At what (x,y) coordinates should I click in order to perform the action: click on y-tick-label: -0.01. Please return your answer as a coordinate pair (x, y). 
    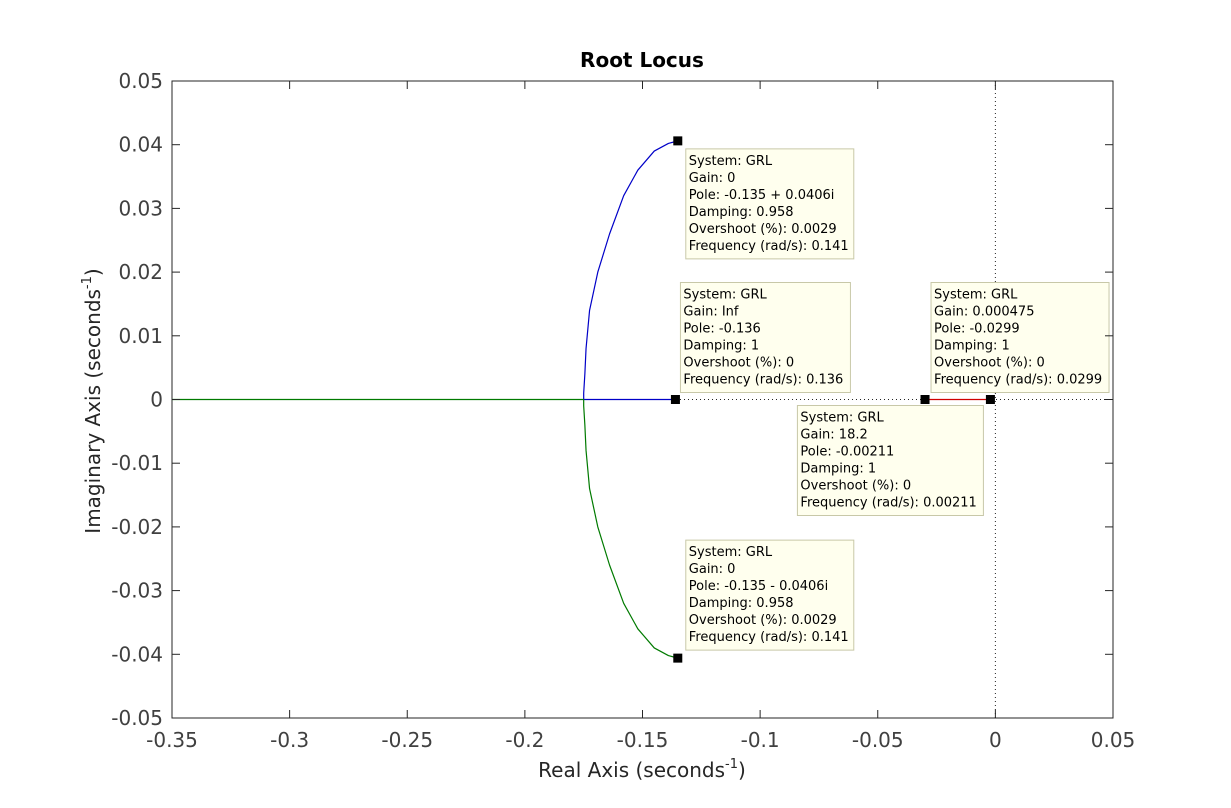
    Looking at the image, I should click on (137, 463).